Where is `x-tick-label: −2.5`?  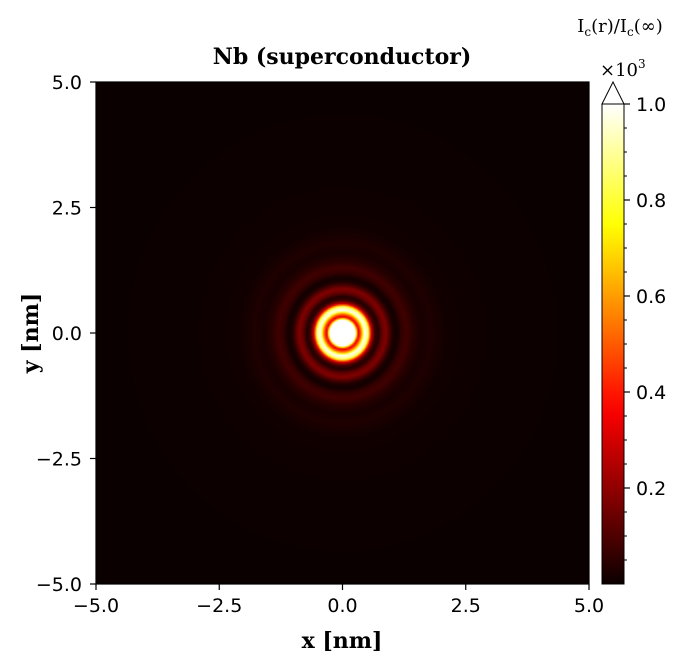
x-tick-label: −2.5 is located at coordinates (219, 606).